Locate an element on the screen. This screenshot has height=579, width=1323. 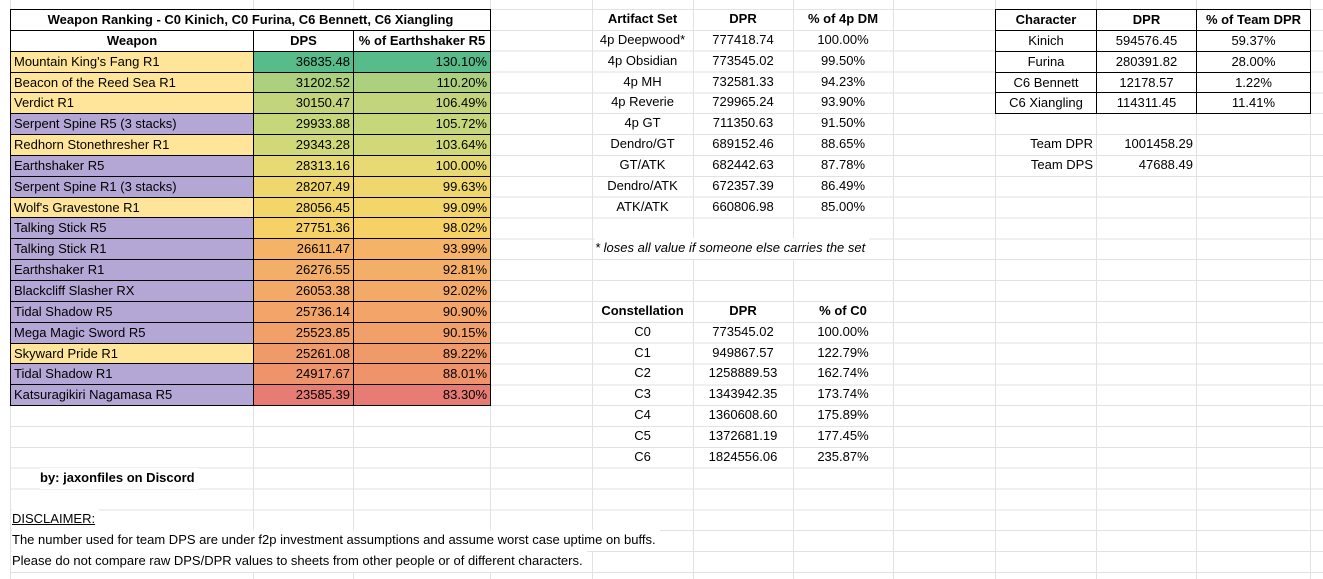
weapon-name-cell: Mountain King's Fang R1 is located at coordinates (132, 62).